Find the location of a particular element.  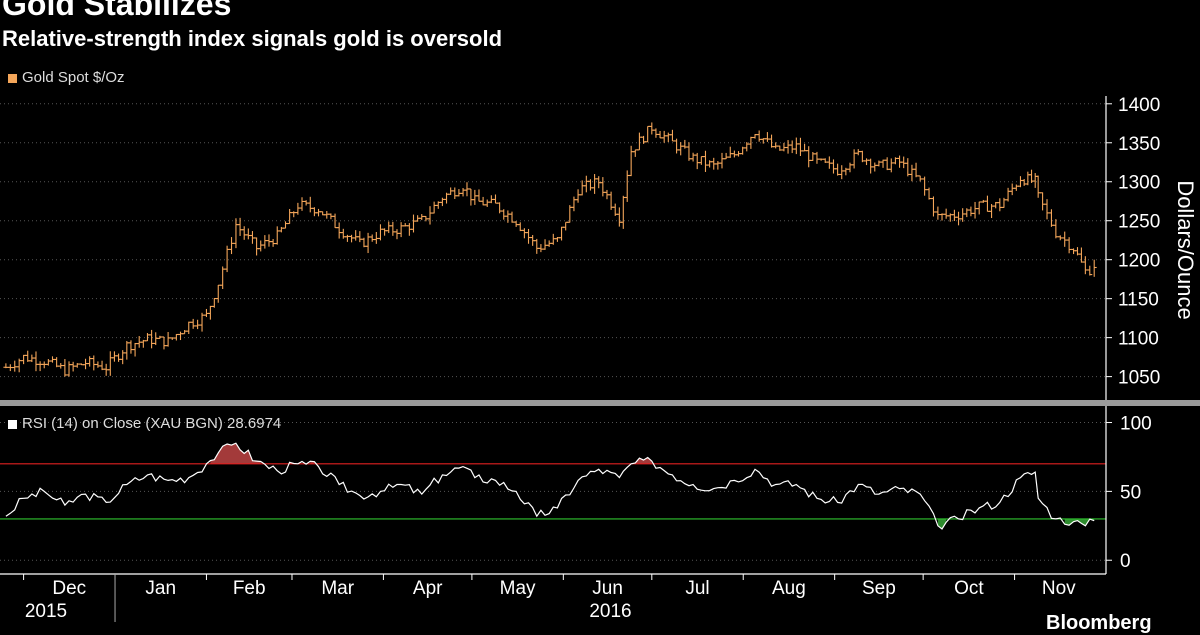

price-y-tick-label: 1100 is located at coordinates (1138, 339).